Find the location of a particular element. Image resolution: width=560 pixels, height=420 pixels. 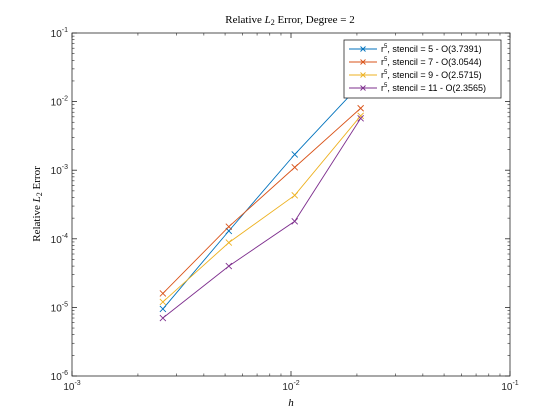

chart-title: Relative L2 Error, Degree = 2 is located at coordinates (290, 20).